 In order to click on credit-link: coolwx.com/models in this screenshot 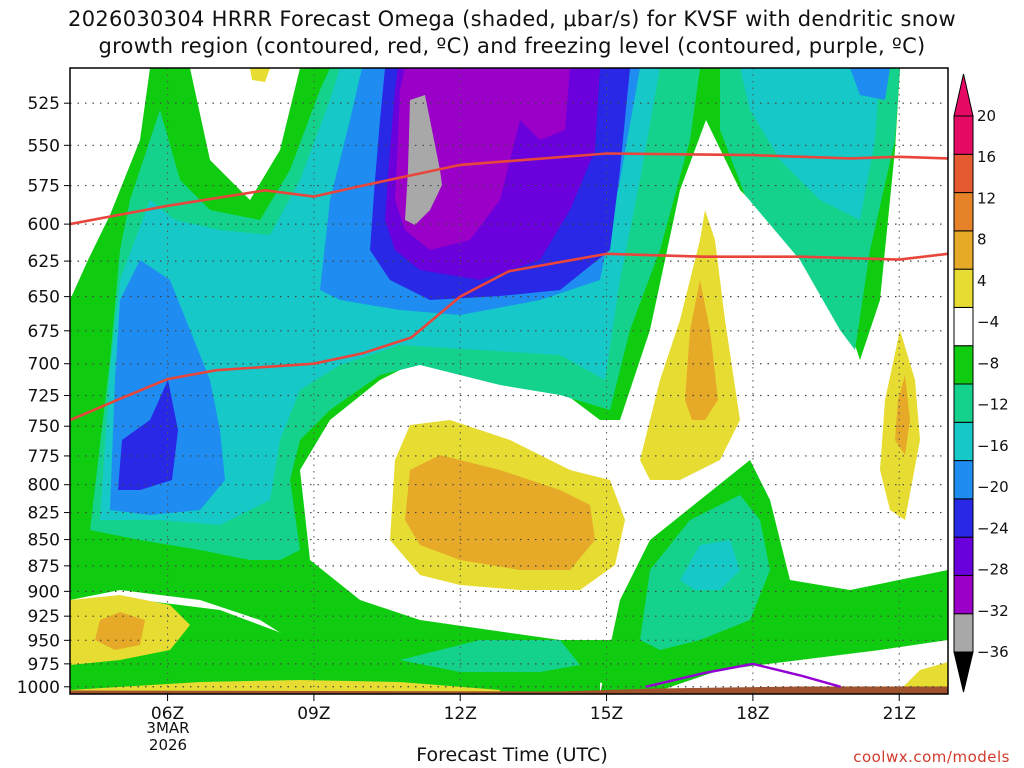, I will do `click(931, 757)`.